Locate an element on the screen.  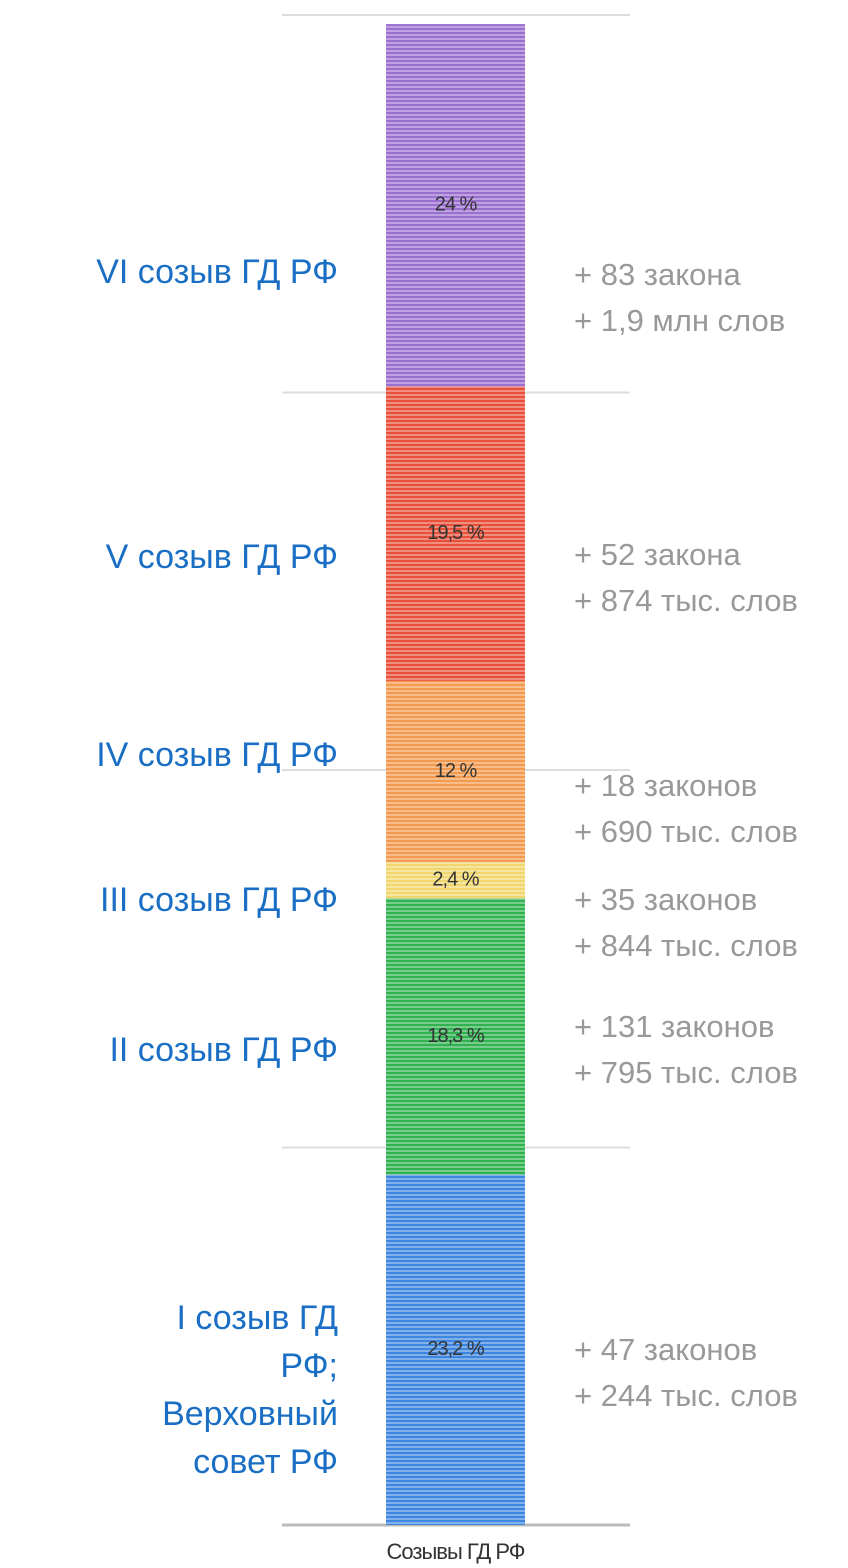
x-tick-label: Созывы ГД РФ is located at coordinates (456, 1551).